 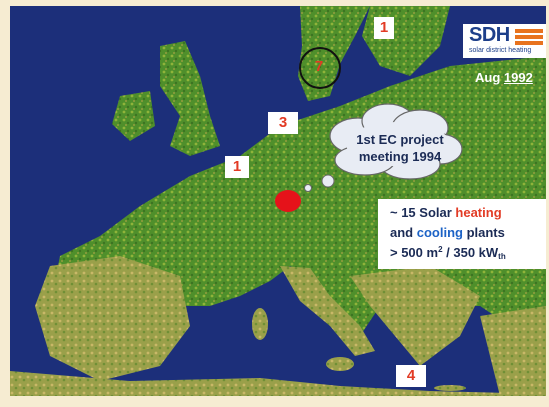 What do you see at coordinates (260, 324) in the screenshot?
I see `sardinia-island` at bounding box center [260, 324].